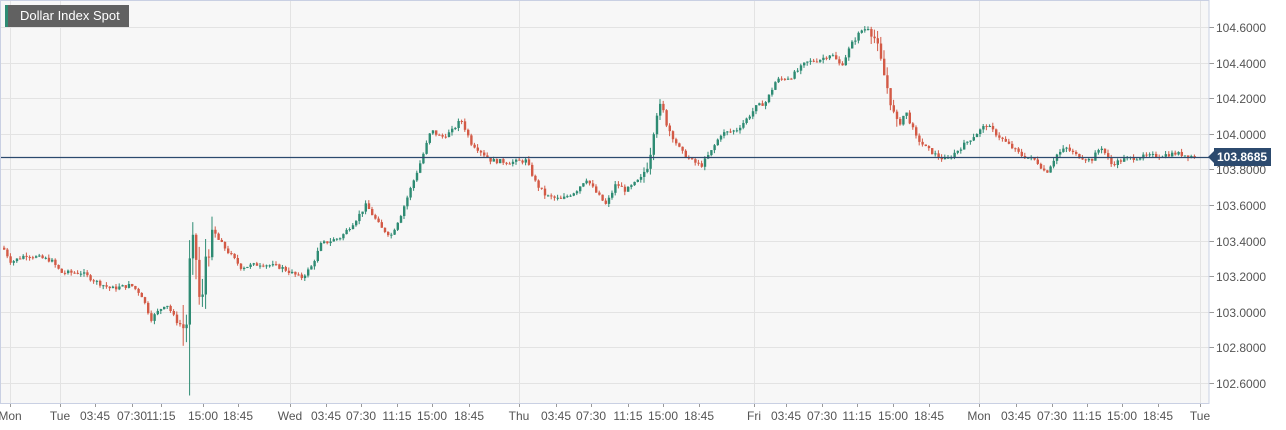 This screenshot has width=1286, height=430. Describe the element at coordinates (1241, 383) in the screenshot. I see `y-axis-label: 102.6000` at that location.